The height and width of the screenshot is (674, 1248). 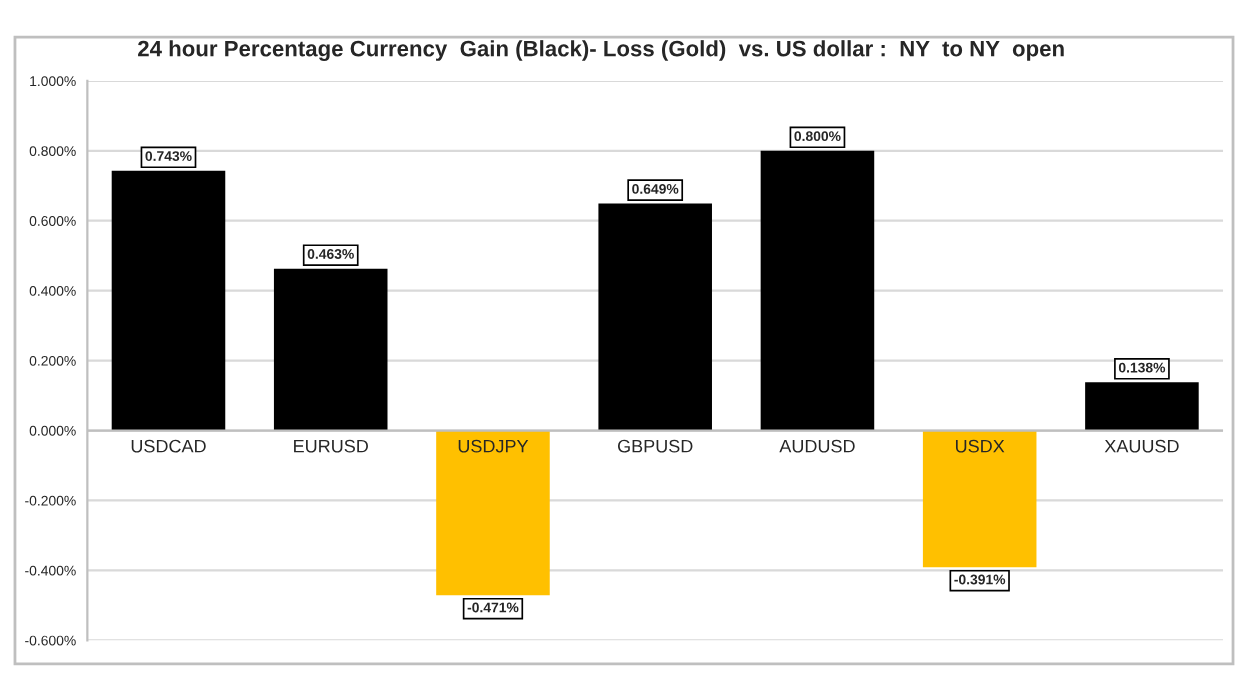 I want to click on x-tick-label: USDCAD, so click(x=168, y=446).